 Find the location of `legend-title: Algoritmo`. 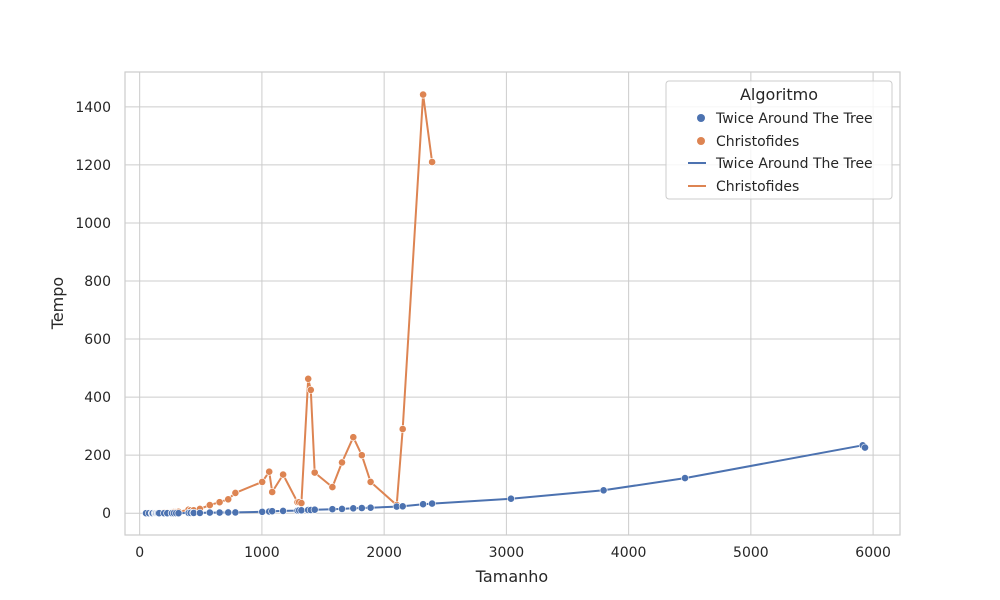

legend-title: Algoritmo is located at coordinates (779, 94).